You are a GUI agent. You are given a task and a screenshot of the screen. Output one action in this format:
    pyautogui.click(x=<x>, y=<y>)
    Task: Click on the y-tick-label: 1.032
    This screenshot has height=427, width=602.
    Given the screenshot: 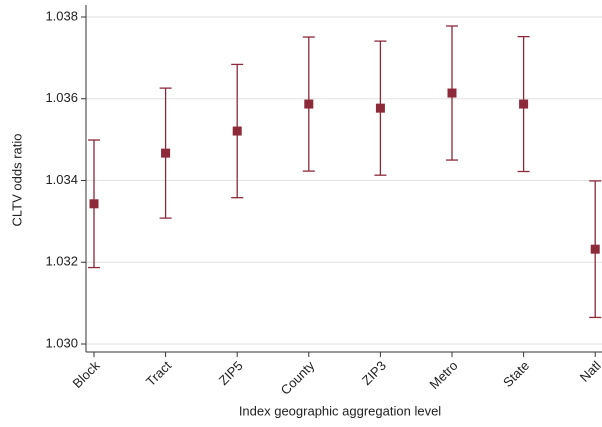 What is the action you would take?
    pyautogui.click(x=61, y=261)
    